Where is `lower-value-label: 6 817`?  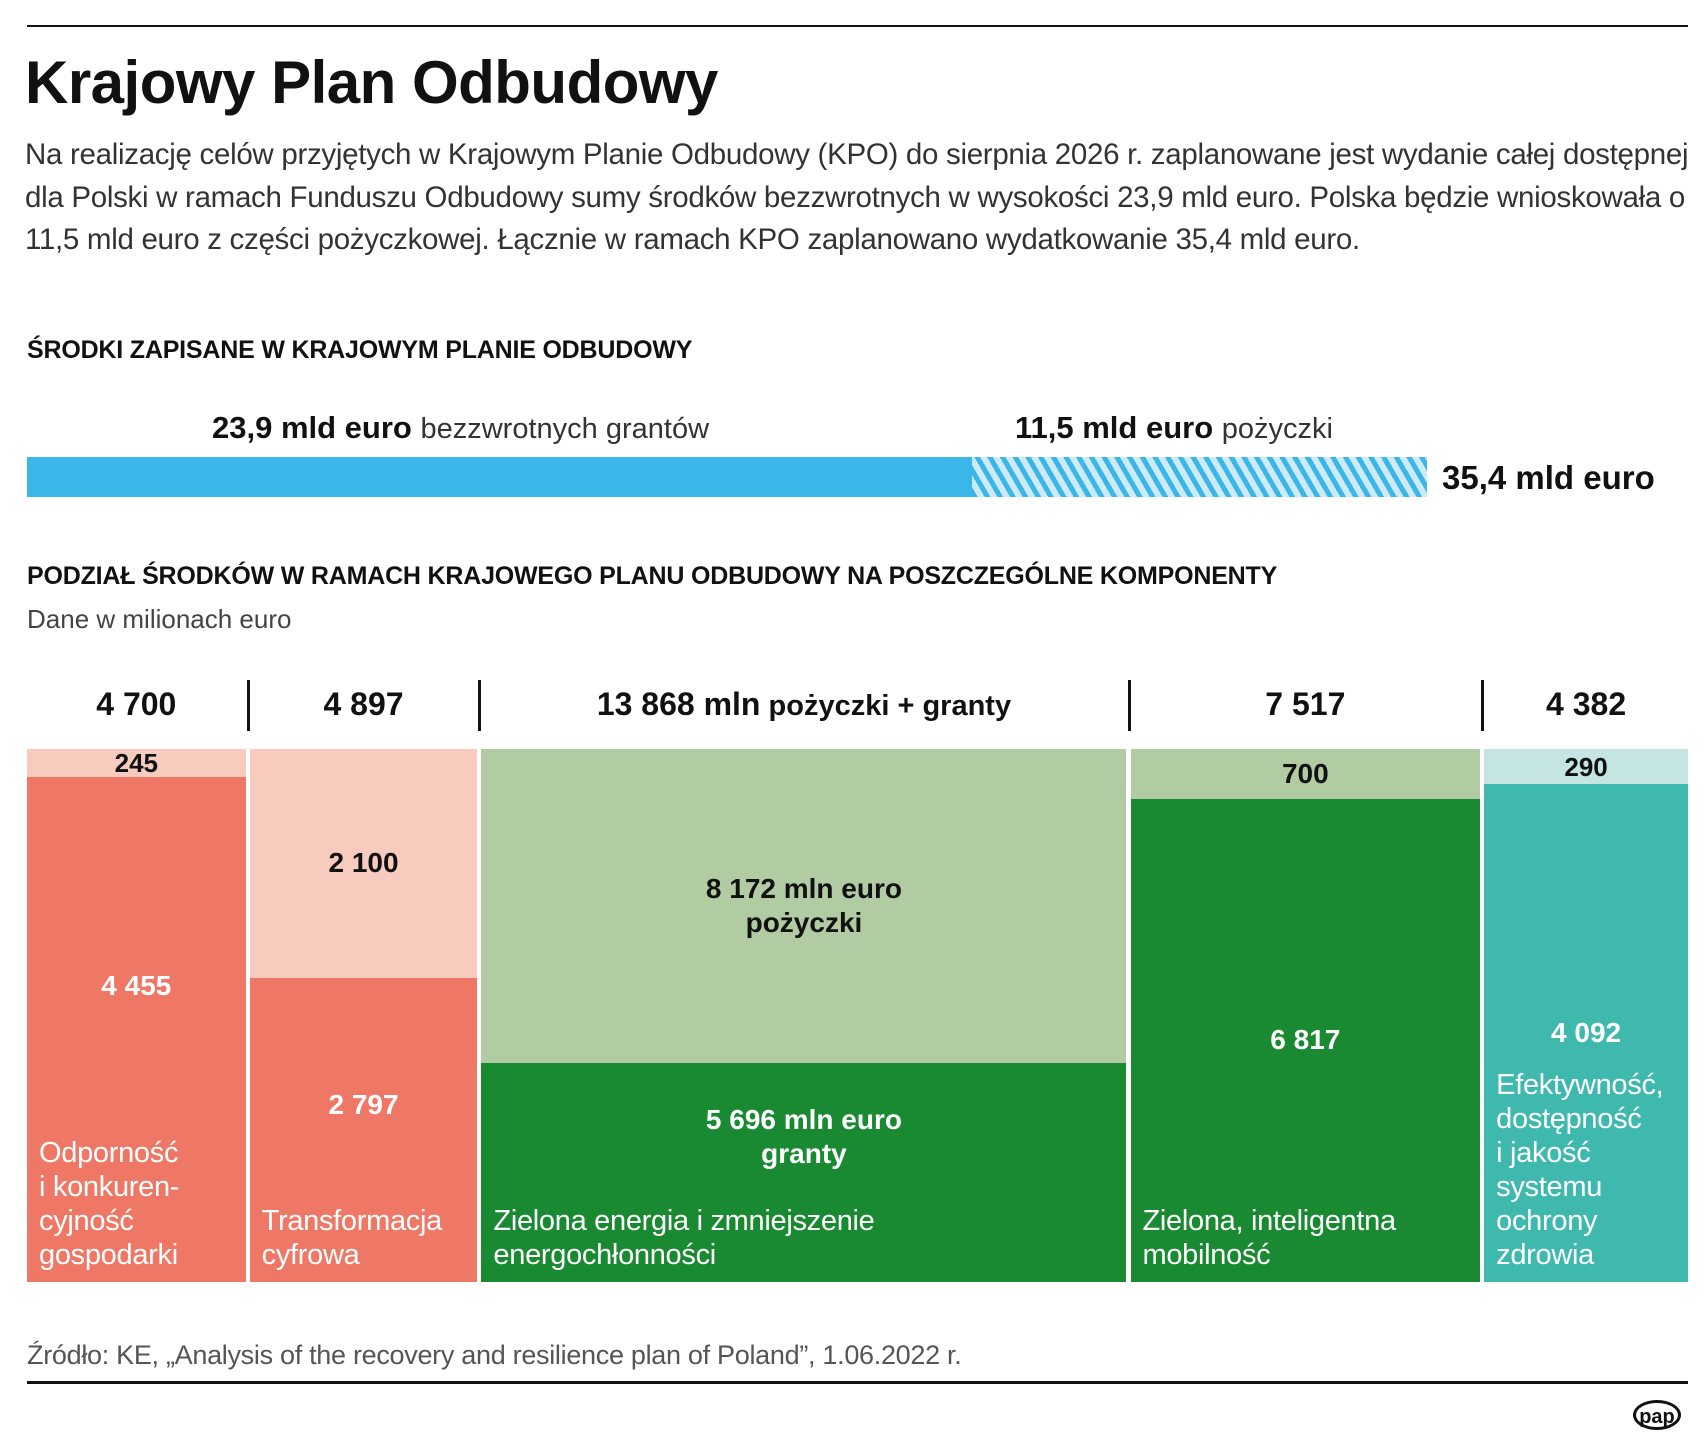
lower-value-label: 6 817 is located at coordinates (1305, 1040).